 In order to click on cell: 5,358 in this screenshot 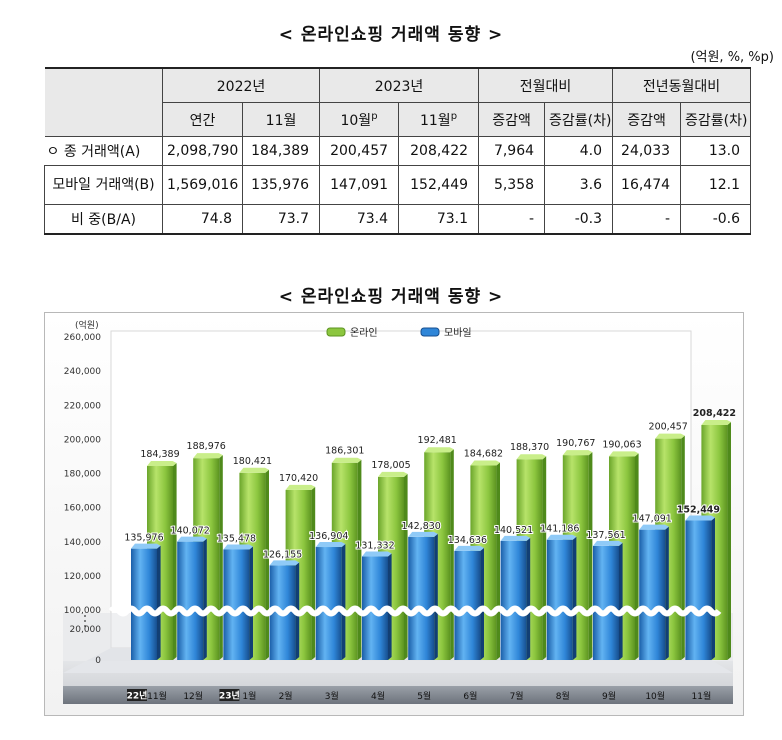, I will do `click(512, 185)`.